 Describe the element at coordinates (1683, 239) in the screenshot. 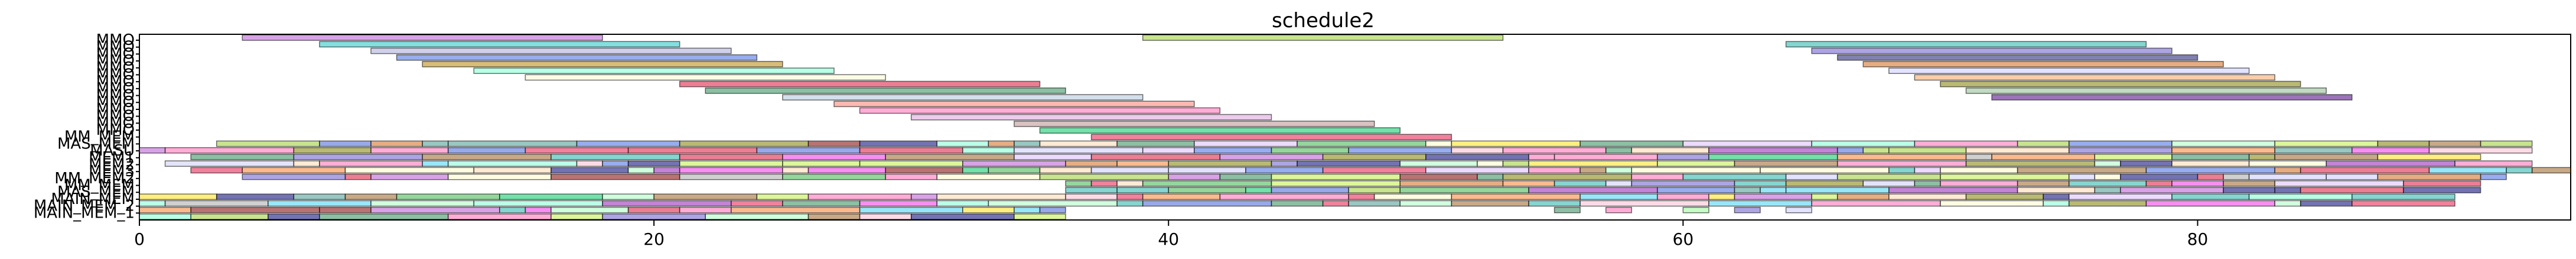

I see `x-tick-label: 60` at that location.